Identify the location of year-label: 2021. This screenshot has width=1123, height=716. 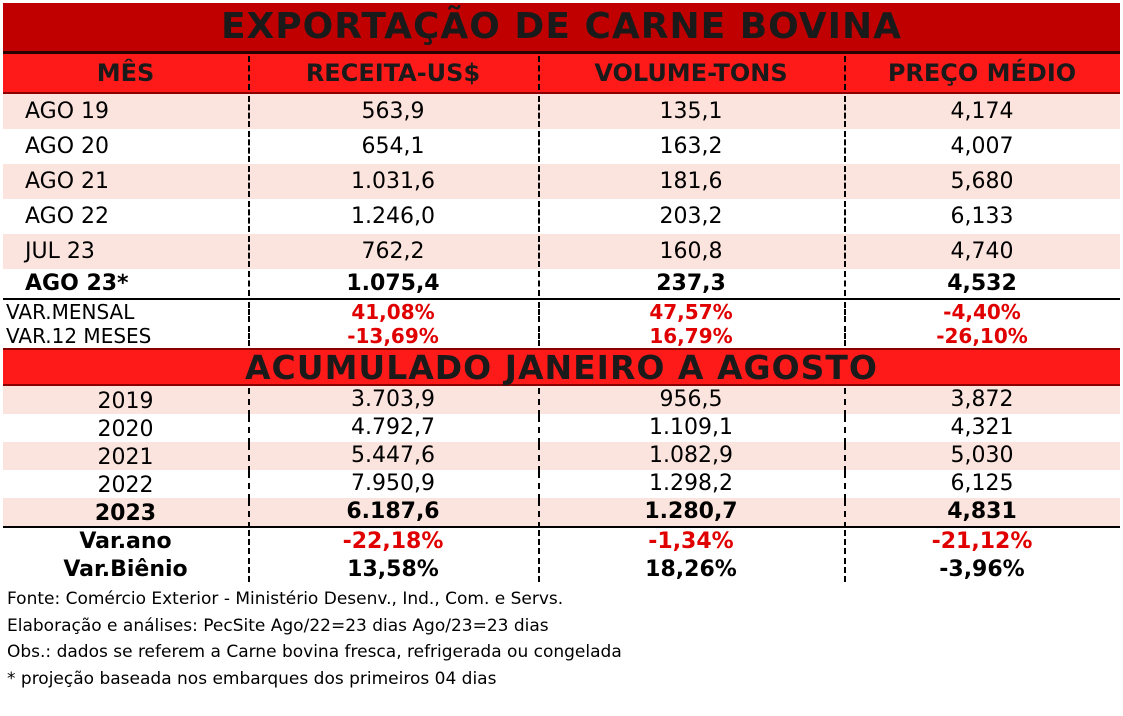
(125, 457).